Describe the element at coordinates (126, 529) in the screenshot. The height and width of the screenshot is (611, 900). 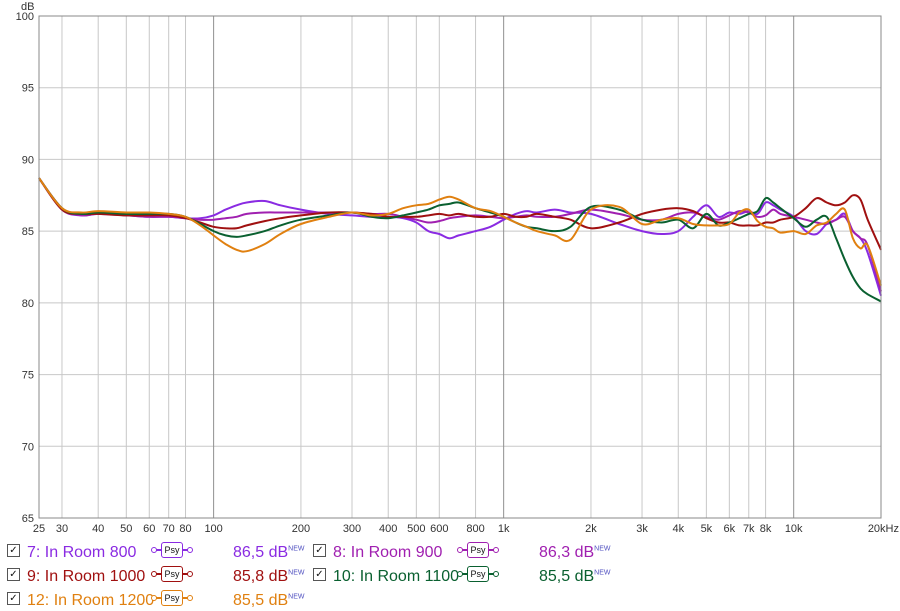
I see `x-tick-label: 50` at that location.